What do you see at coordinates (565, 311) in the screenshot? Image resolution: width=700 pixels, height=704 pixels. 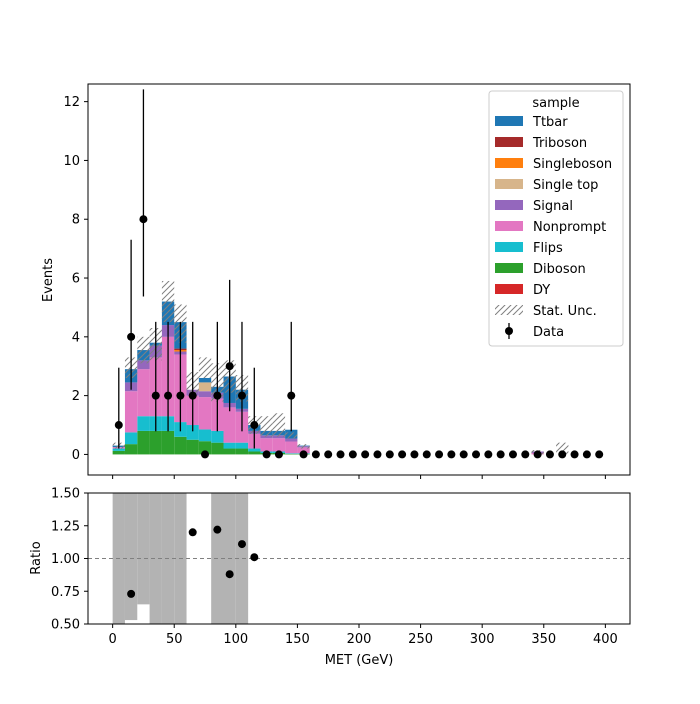 I see `legend-label-stat-unc-: Stat. Unc.` at bounding box center [565, 311].